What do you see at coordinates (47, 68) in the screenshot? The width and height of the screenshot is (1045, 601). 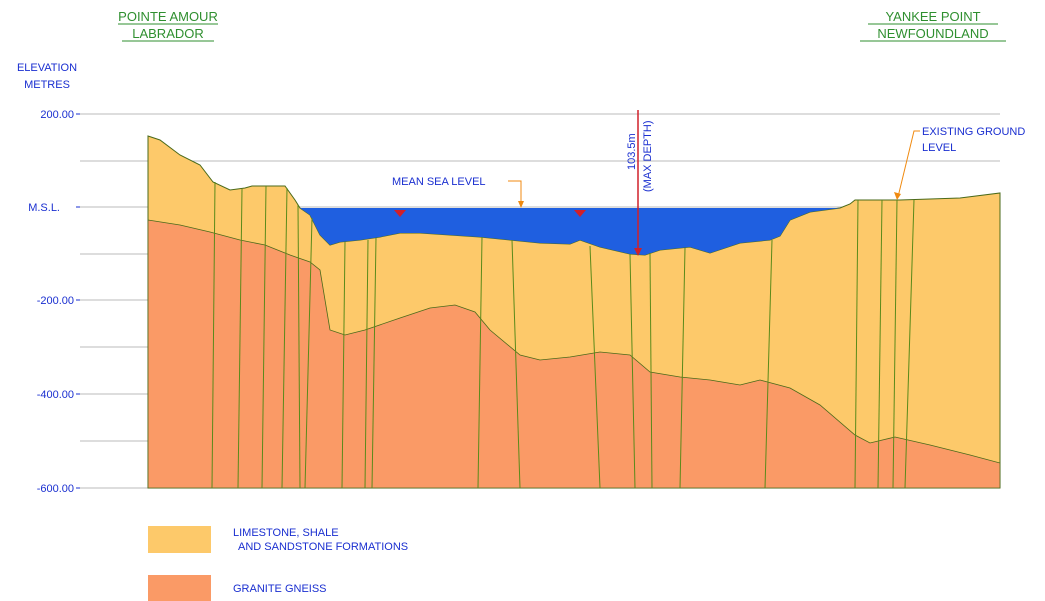 I see `axis-label: ELEVATION` at bounding box center [47, 68].